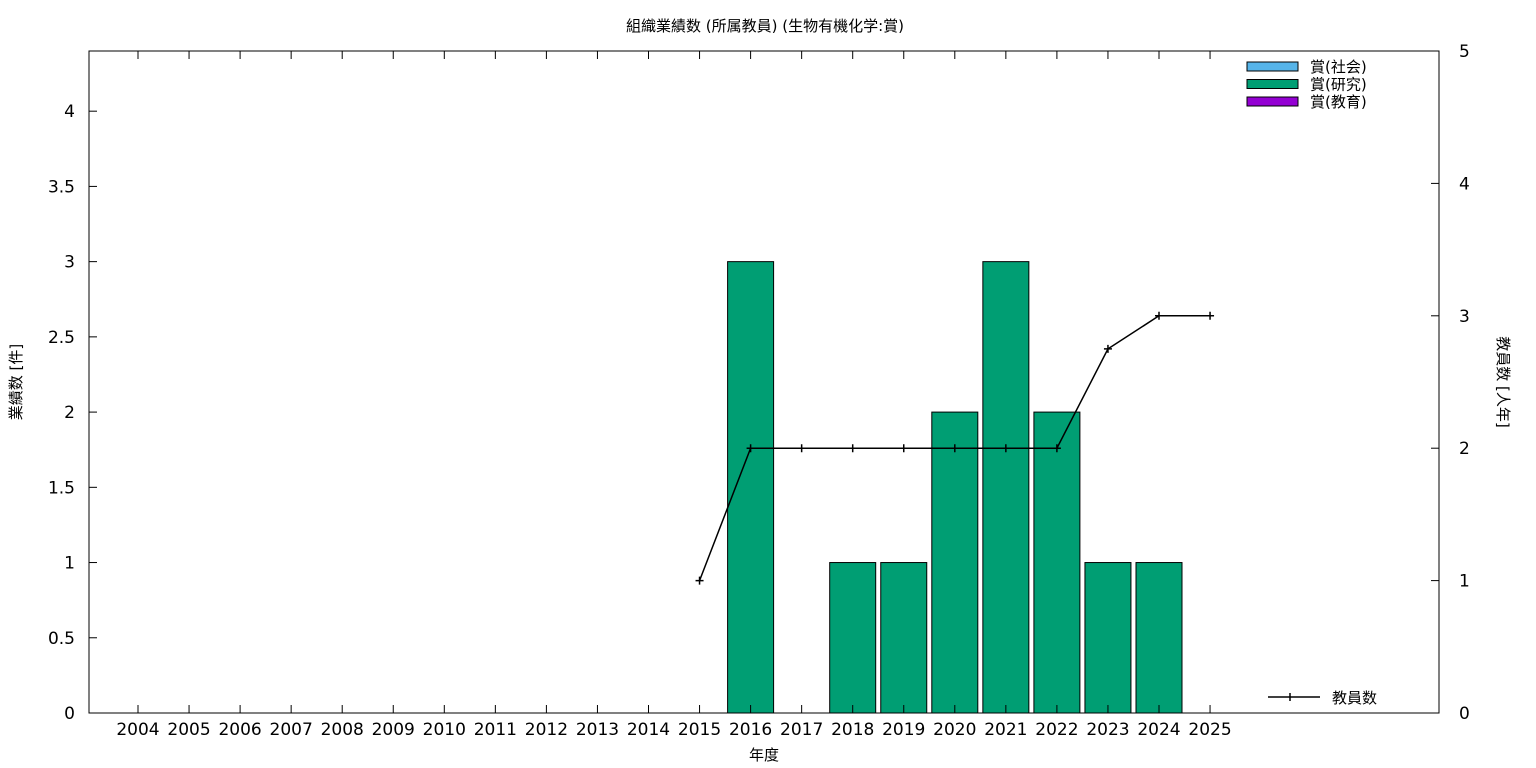  I want to click on x-tick-label: 2016, so click(750, 730).